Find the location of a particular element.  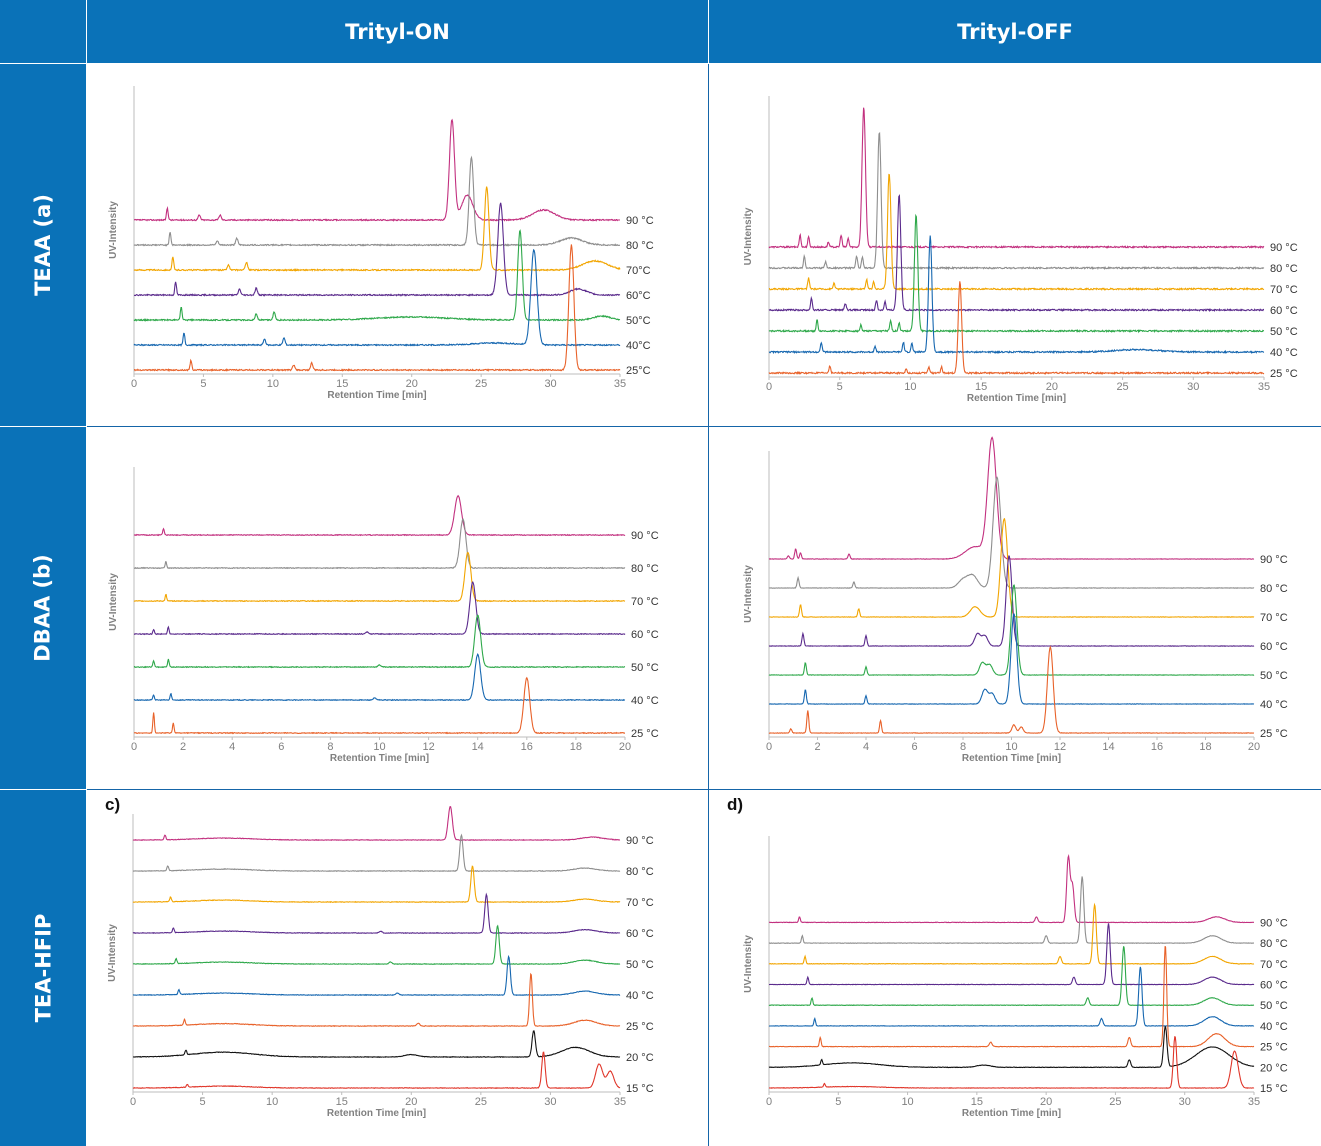

x-tick-label: 8 is located at coordinates (963, 747).